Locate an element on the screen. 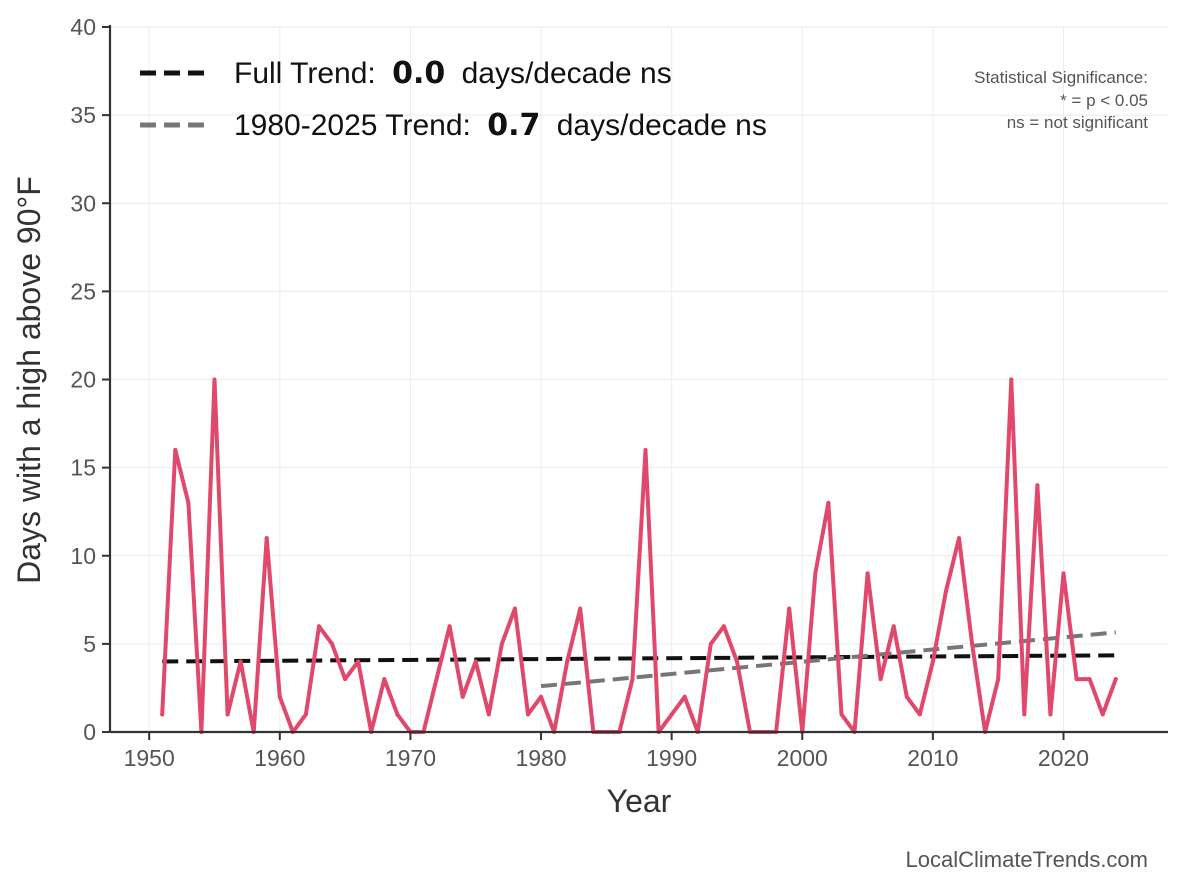 The image size is (1184, 888). y-tick-label-30: 30 is located at coordinates (83, 203).